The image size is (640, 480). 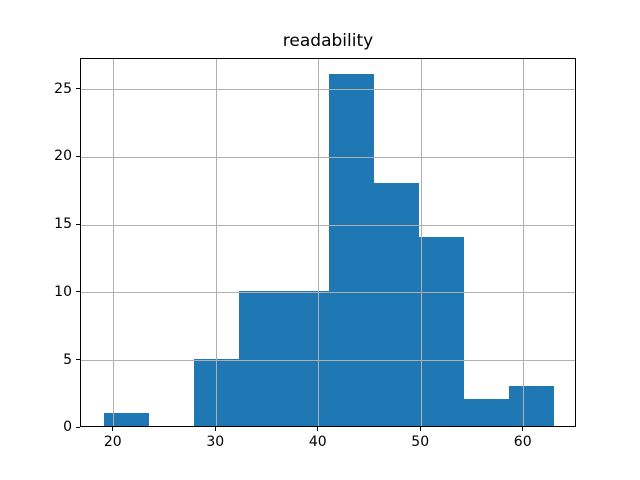 What do you see at coordinates (63, 156) in the screenshot?
I see `y-tick-label: 20` at bounding box center [63, 156].